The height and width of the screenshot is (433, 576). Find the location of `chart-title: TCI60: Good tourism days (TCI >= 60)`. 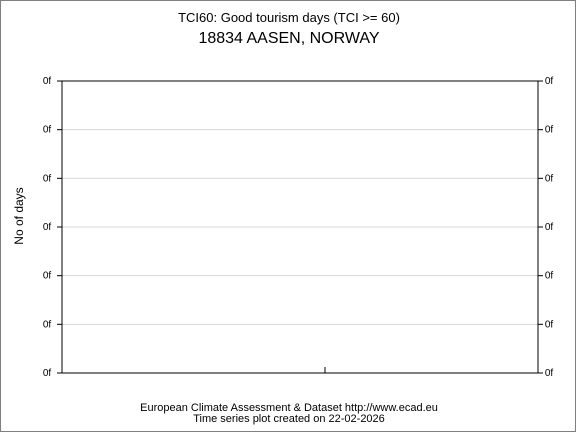

chart-title: TCI60: Good tourism days (TCI >= 60) is located at coordinates (289, 17).